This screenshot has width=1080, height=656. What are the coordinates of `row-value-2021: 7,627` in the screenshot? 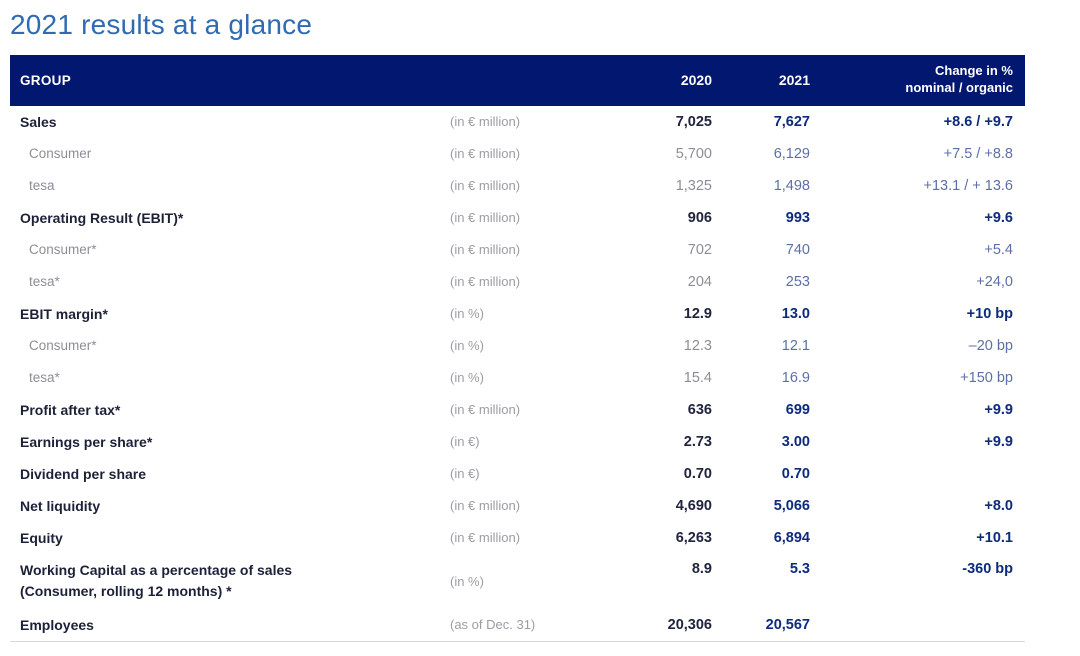 It's located at (791, 121).